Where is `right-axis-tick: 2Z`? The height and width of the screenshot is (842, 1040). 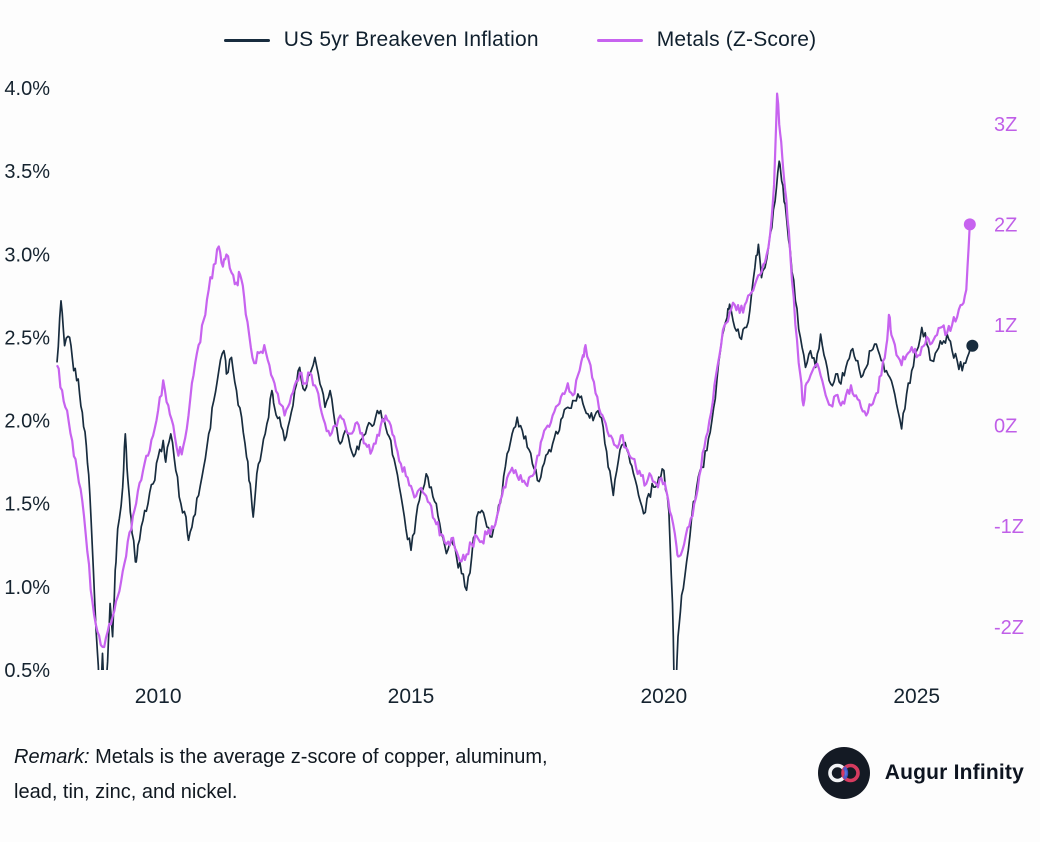
right-axis-tick: 2Z is located at coordinates (1005, 225).